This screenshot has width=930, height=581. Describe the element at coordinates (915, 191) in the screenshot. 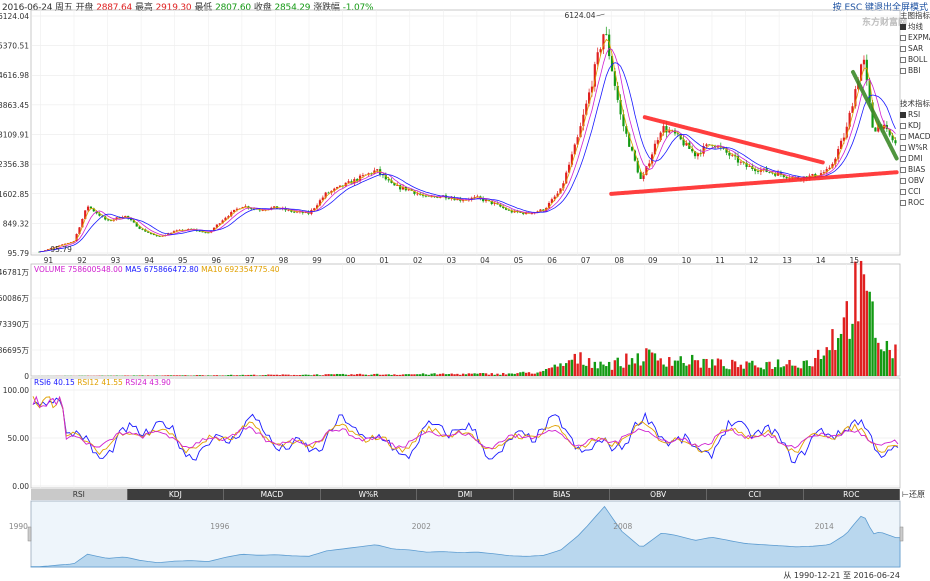

I see `tech-option-cci: CCI` at that location.